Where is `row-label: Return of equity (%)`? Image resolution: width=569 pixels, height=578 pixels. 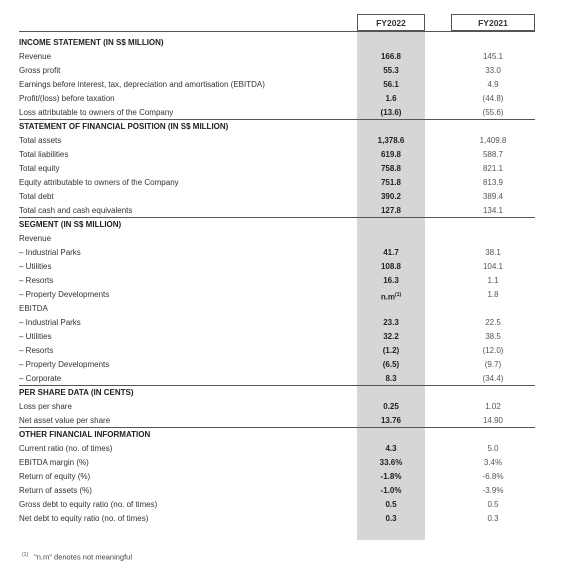 row-label: Return of equity (%) is located at coordinates (55, 476).